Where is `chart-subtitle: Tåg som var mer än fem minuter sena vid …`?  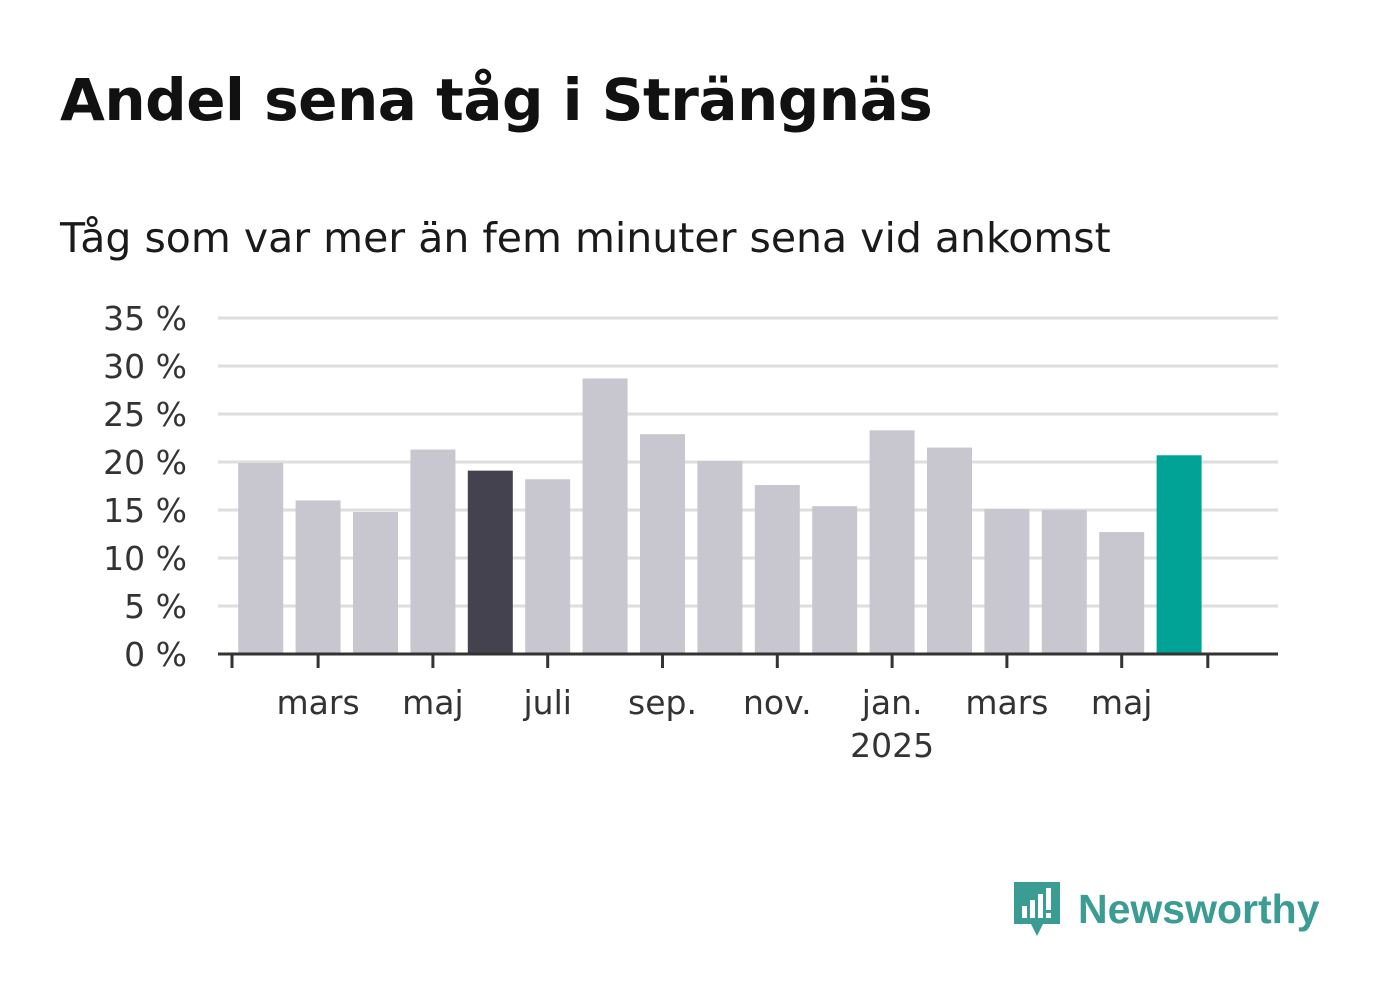
chart-subtitle: Tåg som var mer än fem minuter sena vid … is located at coordinates (585, 238).